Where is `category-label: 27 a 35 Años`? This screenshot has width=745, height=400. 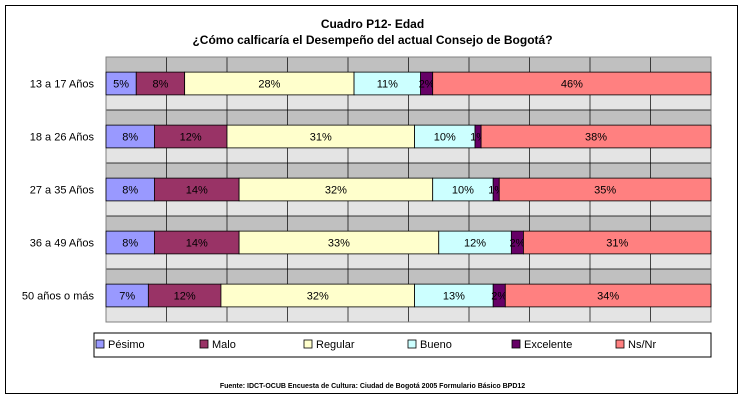 category-label: 27 a 35 Años is located at coordinates (62, 191).